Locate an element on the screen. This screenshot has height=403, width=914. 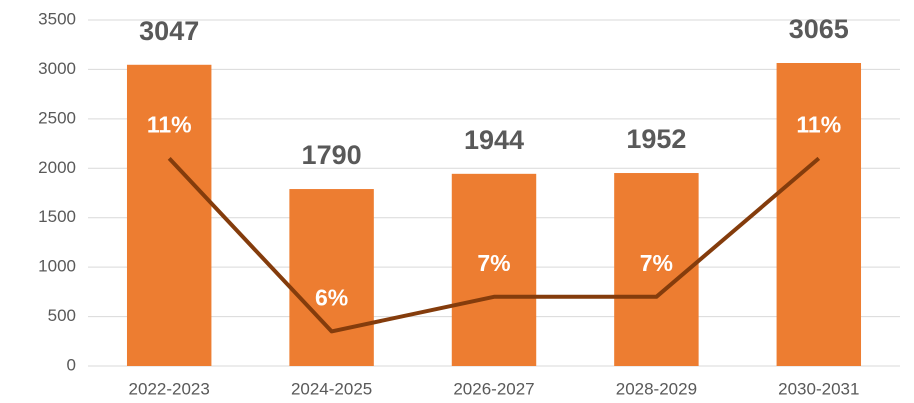
y-tick-label: 1500 is located at coordinates (57, 216).